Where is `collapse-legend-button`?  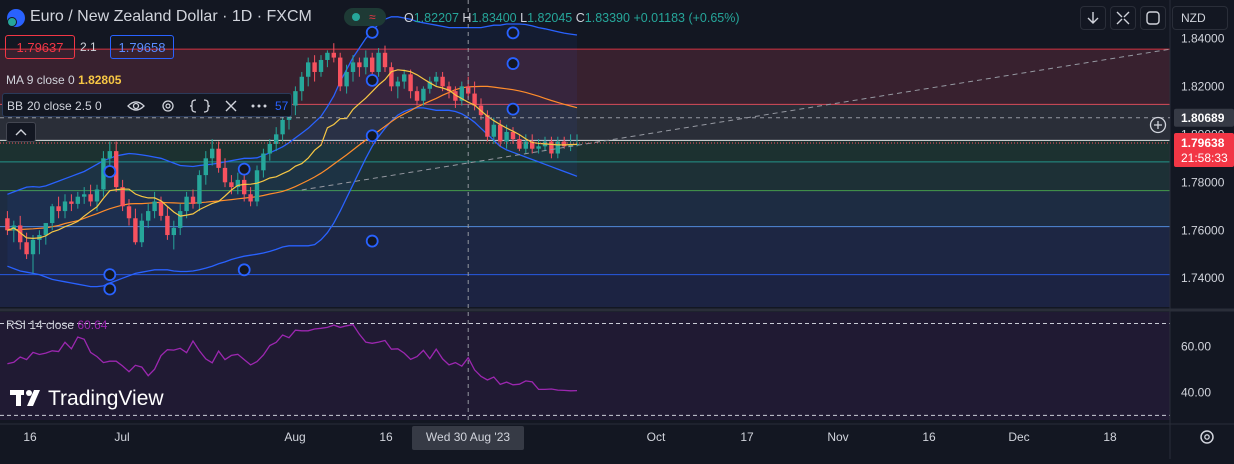
collapse-legend-button is located at coordinates (21, 132).